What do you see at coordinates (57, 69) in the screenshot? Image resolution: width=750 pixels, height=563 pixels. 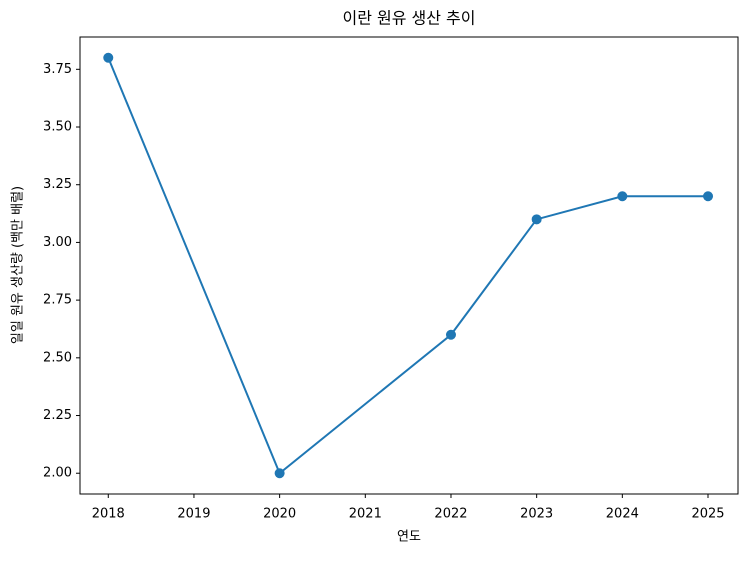 I see `y-tick-label: 3.75` at bounding box center [57, 69].